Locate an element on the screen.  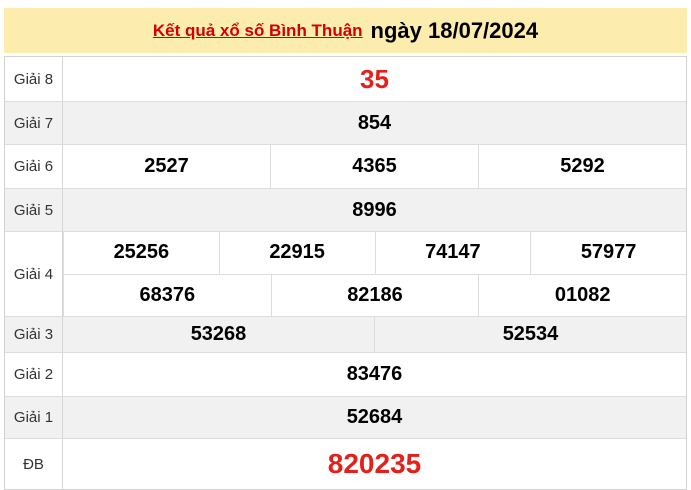
prize-number: 53268 is located at coordinates (218, 334).